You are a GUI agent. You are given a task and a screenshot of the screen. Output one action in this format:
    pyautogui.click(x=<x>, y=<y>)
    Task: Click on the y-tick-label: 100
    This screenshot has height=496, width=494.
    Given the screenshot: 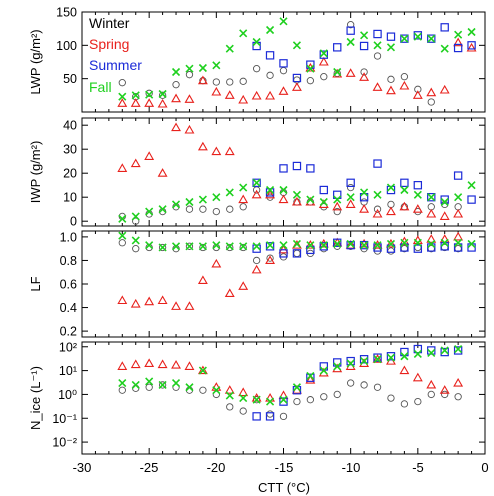 What is the action you would take?
    pyautogui.click(x=66, y=46)
    